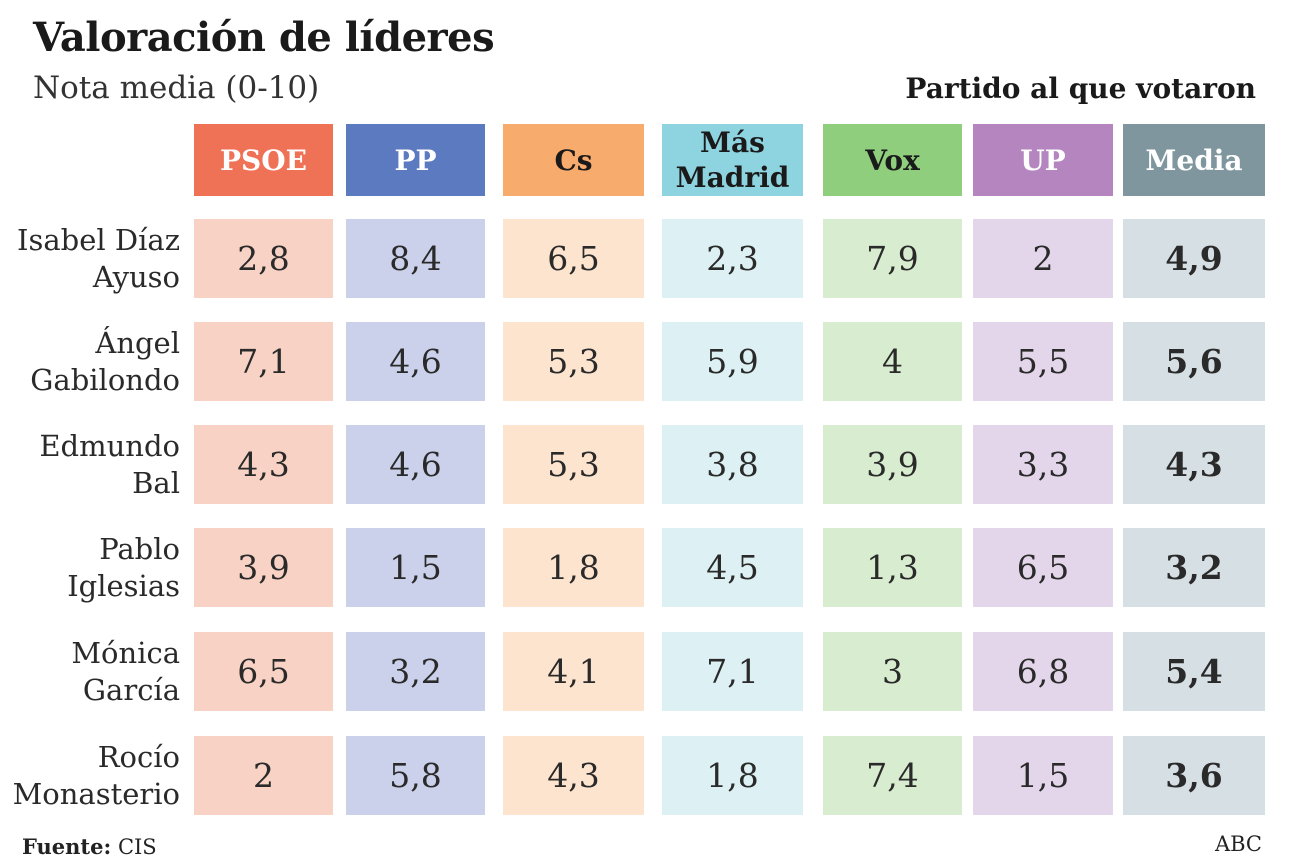 Image resolution: width=1308 pixels, height=866 pixels. What do you see at coordinates (732, 567) in the screenshot?
I see `rating-cell: 4,5` at bounding box center [732, 567].